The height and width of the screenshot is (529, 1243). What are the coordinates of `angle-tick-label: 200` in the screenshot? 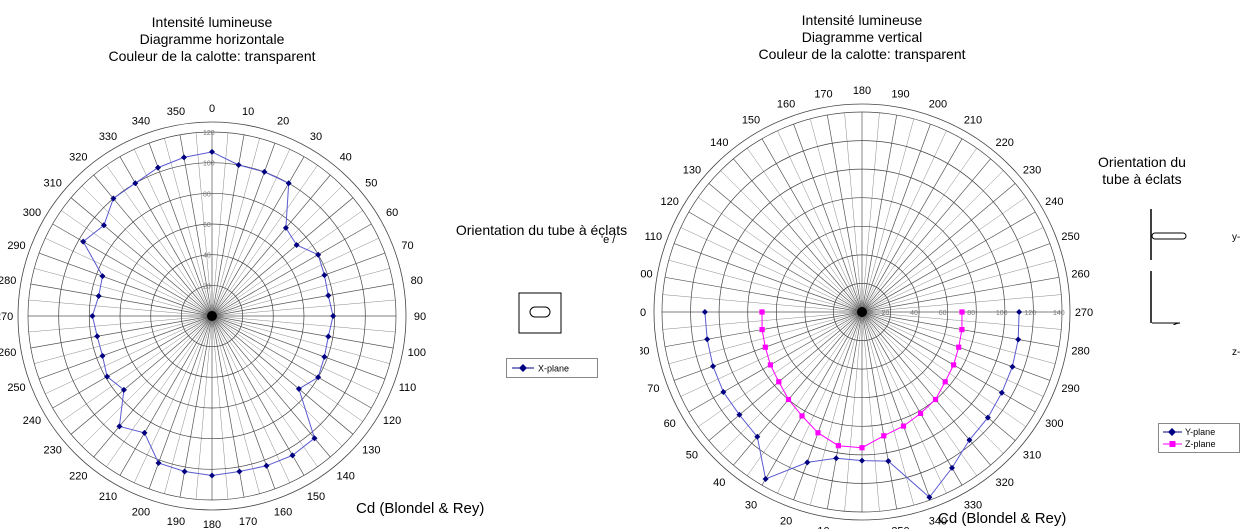 It's located at (141, 513).